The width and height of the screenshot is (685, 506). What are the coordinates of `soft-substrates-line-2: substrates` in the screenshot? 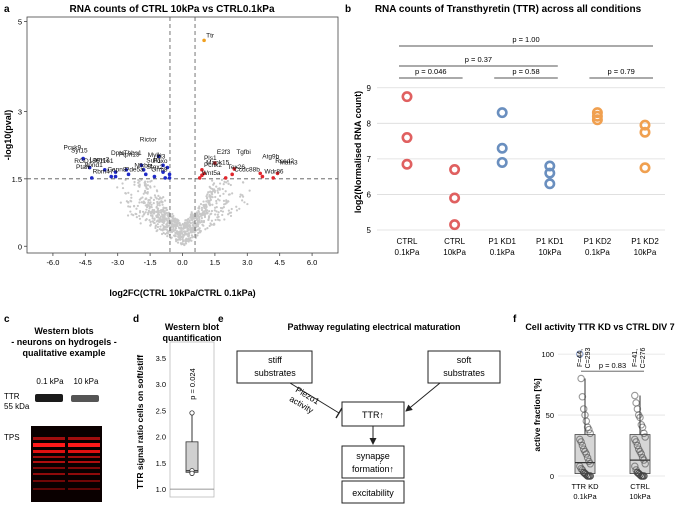 It's located at (464, 373).